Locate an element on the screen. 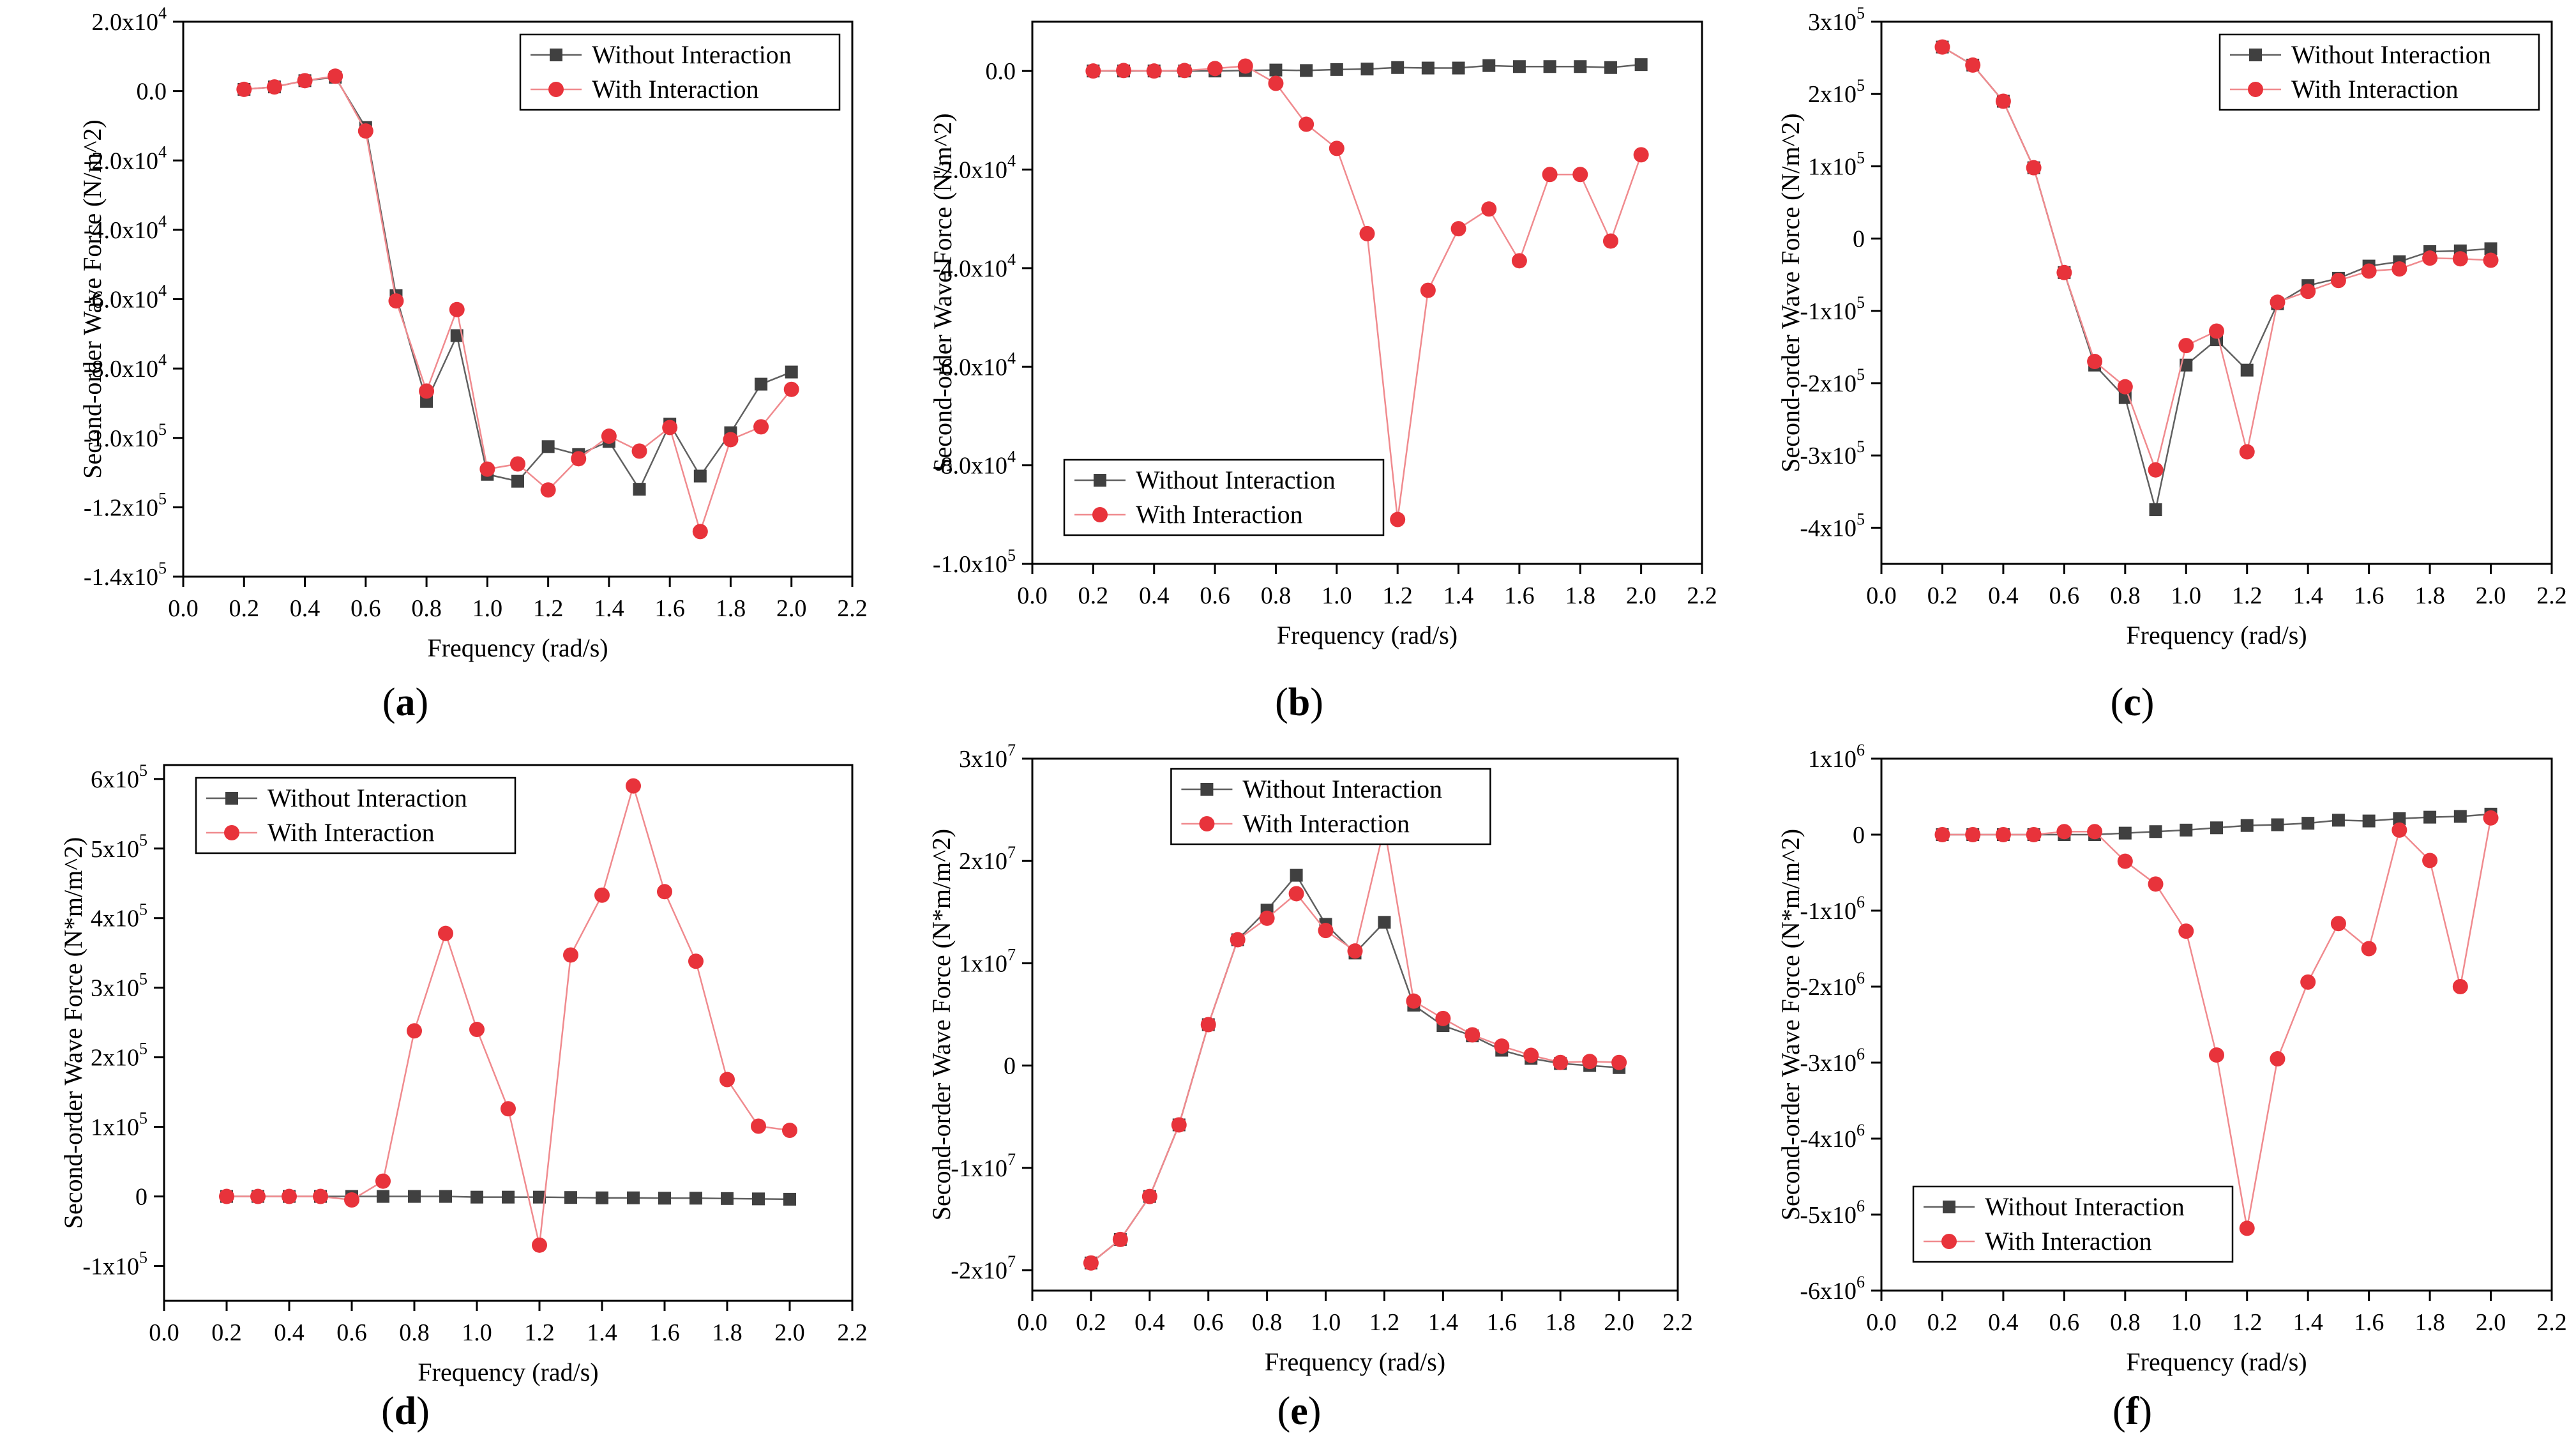  x-tick-label: 2.2 is located at coordinates (852, 608).